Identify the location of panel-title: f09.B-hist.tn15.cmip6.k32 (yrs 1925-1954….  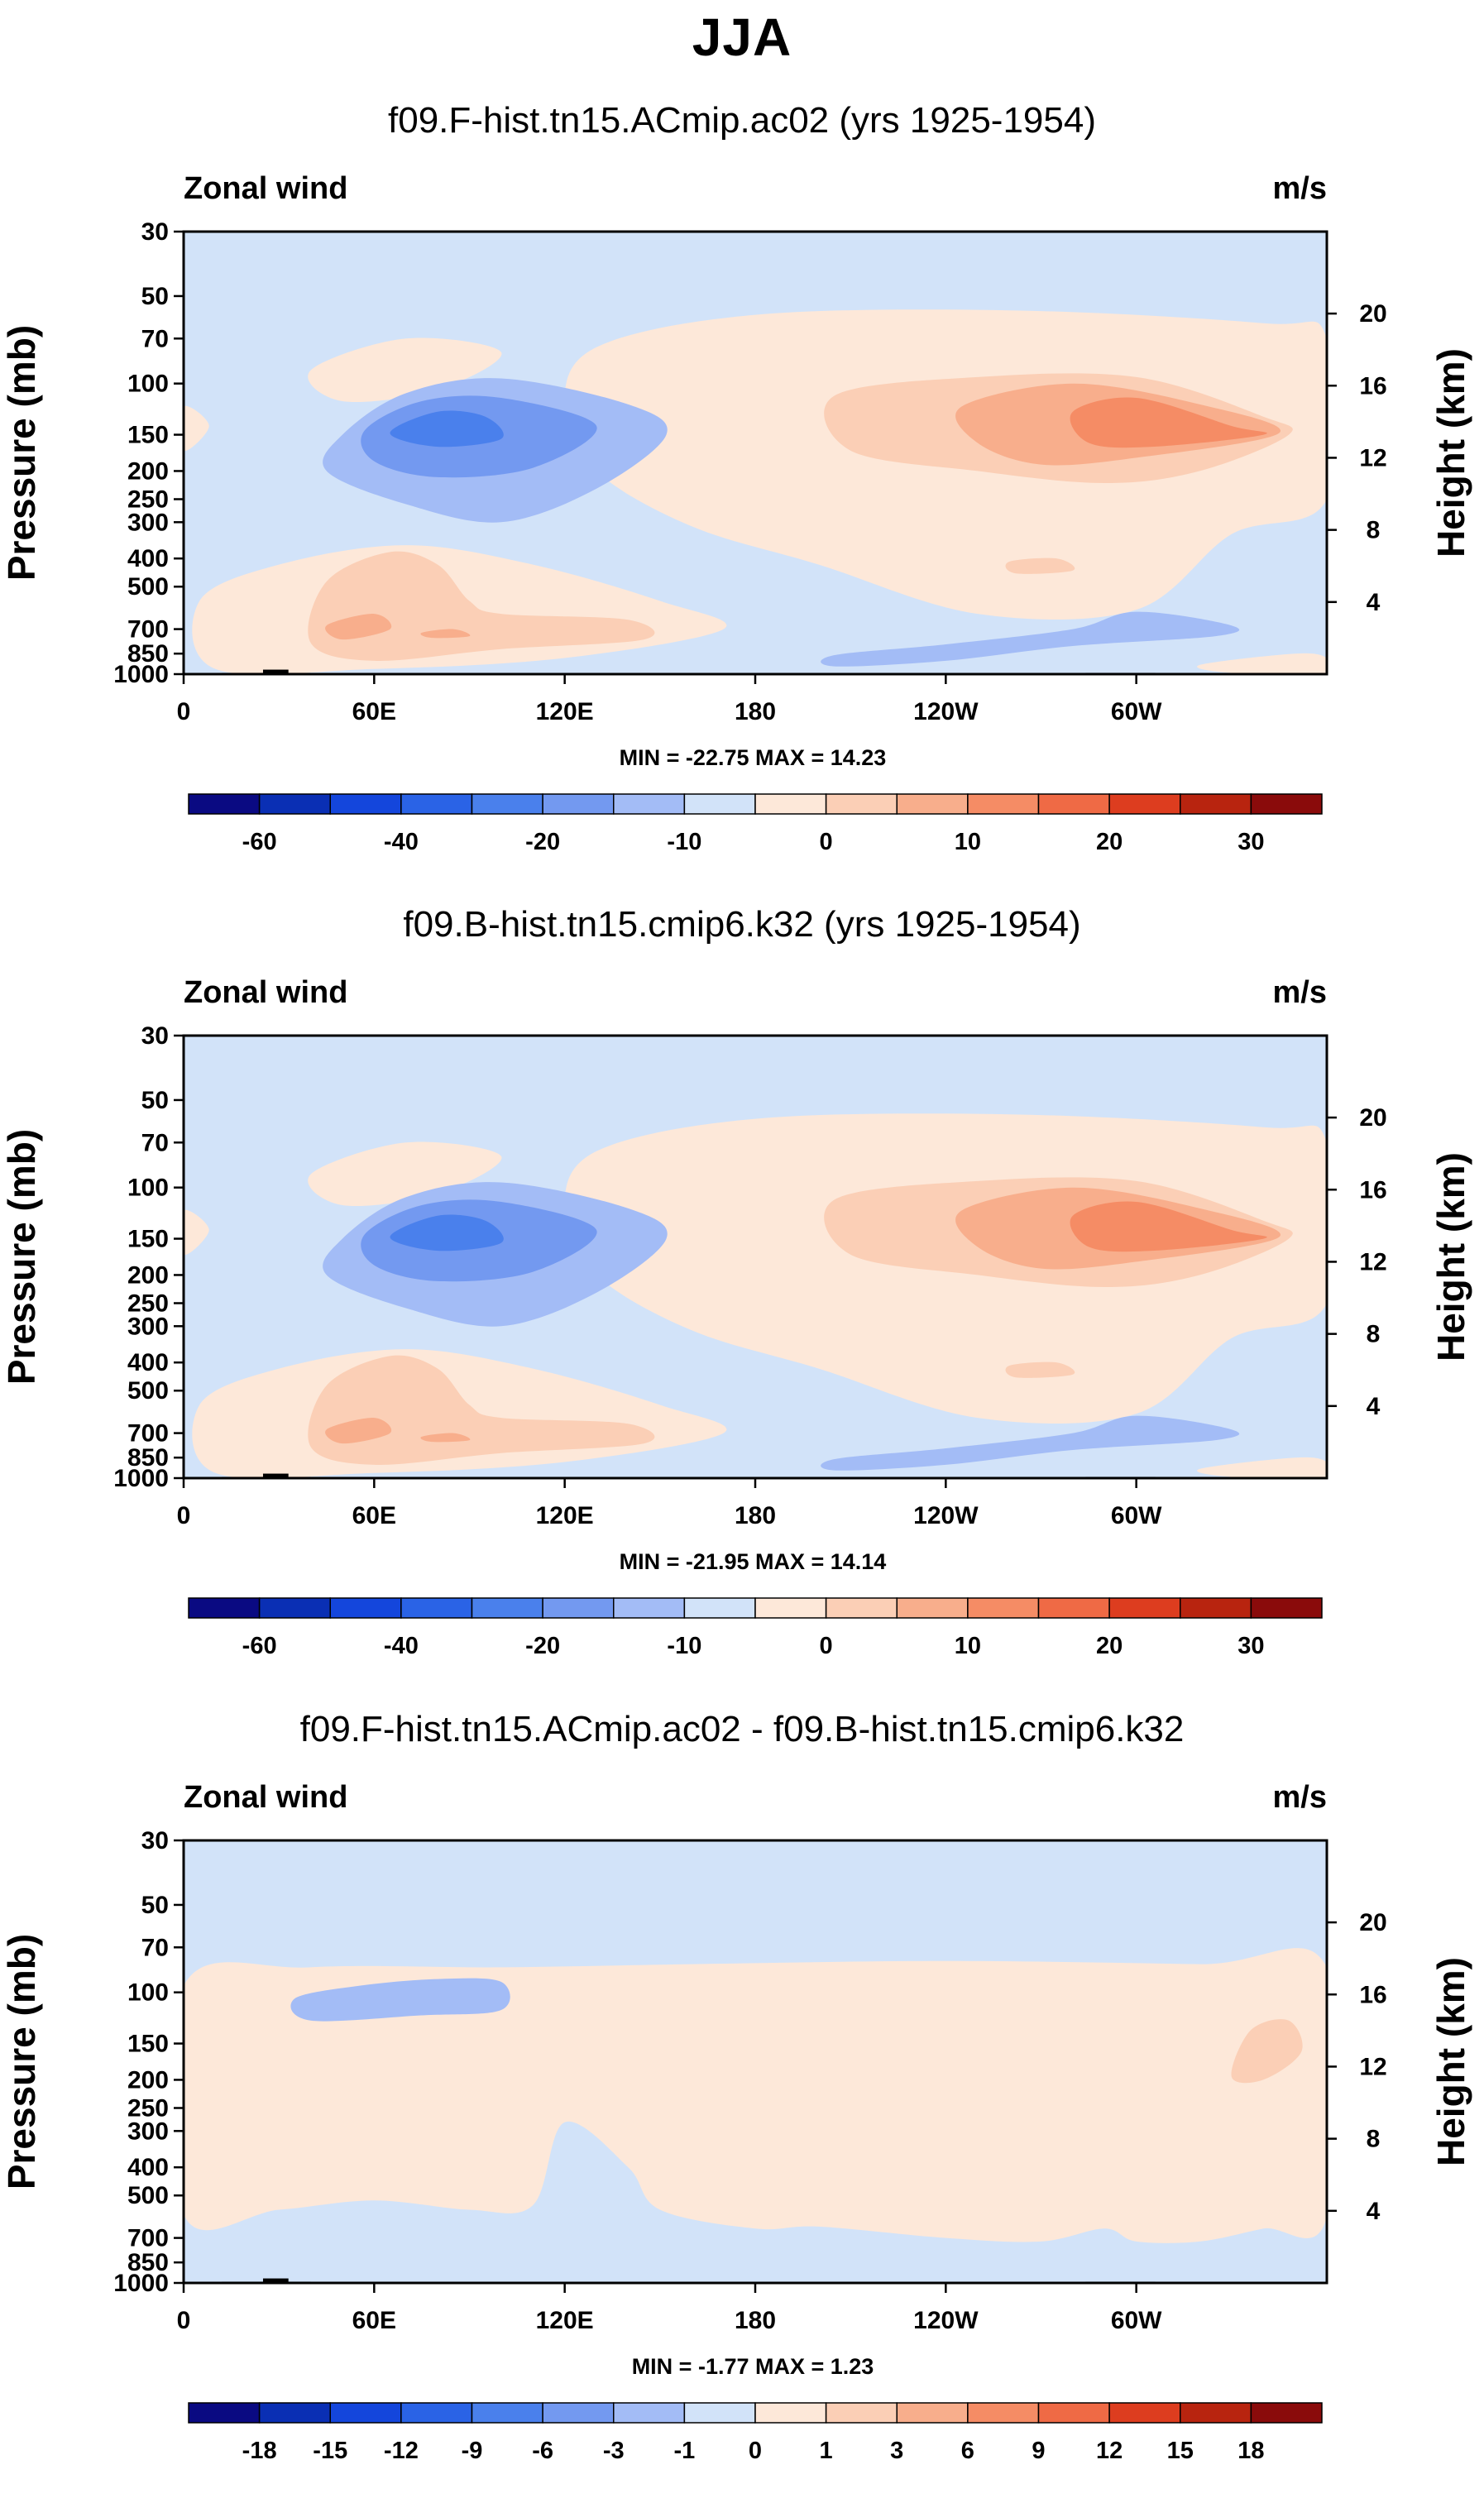
(741, 924).